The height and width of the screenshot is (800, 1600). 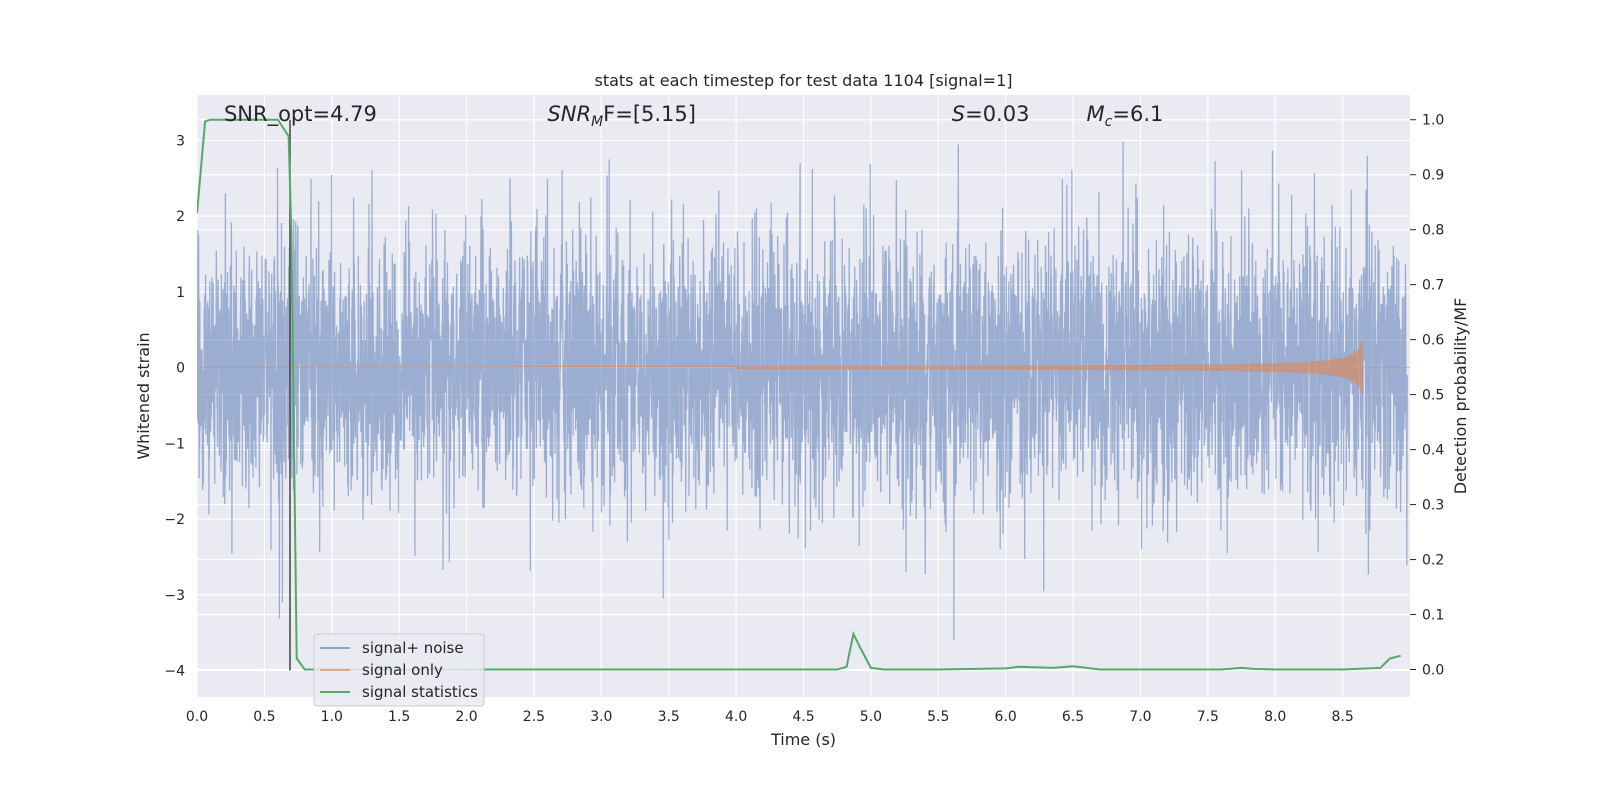 What do you see at coordinates (1275, 717) in the screenshot?
I see `x-tick-label: 8.0` at bounding box center [1275, 717].